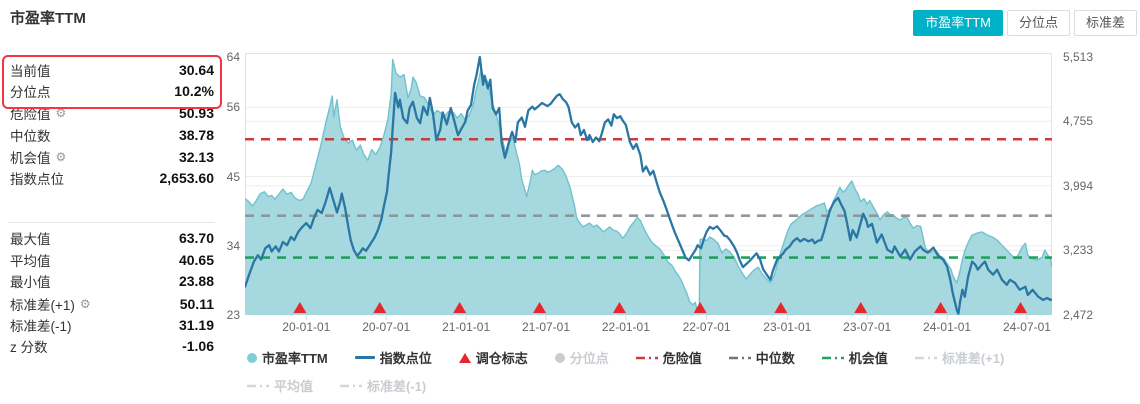 This screenshot has width=1140, height=404. What do you see at coordinates (41, 326) in the screenshot?
I see `stat-label: 标准差(-1)` at bounding box center [41, 326].